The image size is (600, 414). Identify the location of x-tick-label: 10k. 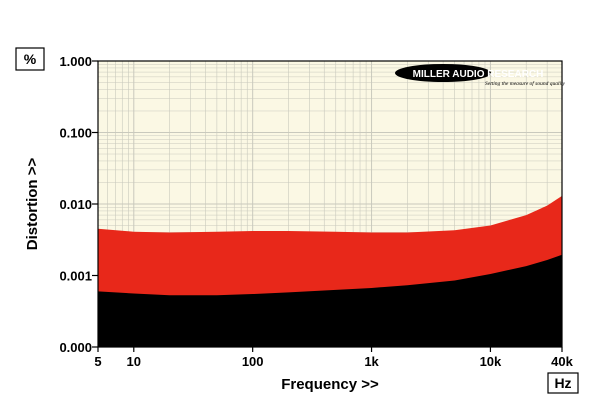
(491, 361).